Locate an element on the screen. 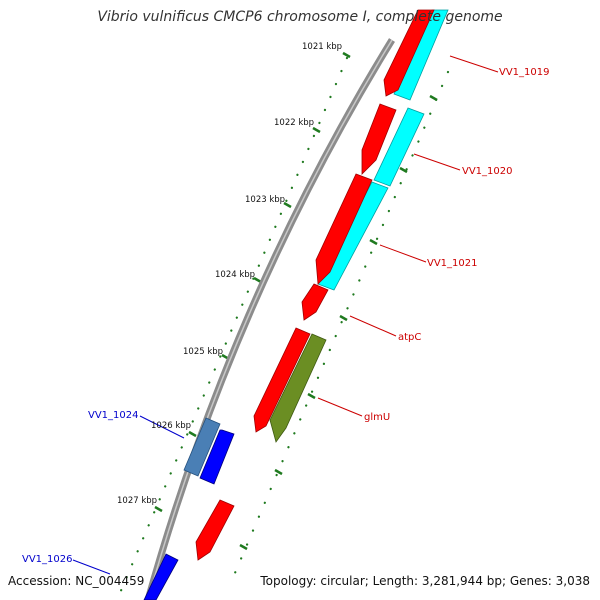 The width and height of the screenshot is (600, 600). gene-label-VV1_1026: VV1_1026 is located at coordinates (47, 559).